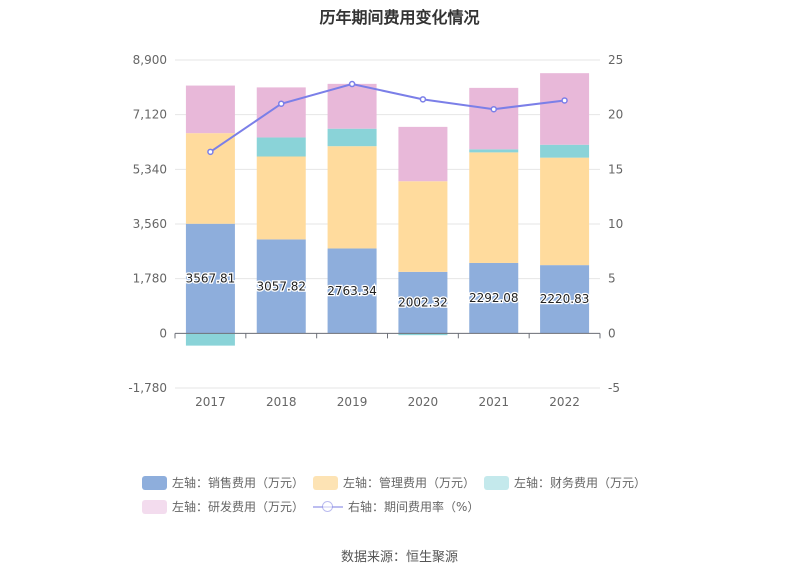 The height and width of the screenshot is (575, 799). Describe the element at coordinates (163, 333) in the screenshot. I see `left-axis-tick-label: 0` at that location.